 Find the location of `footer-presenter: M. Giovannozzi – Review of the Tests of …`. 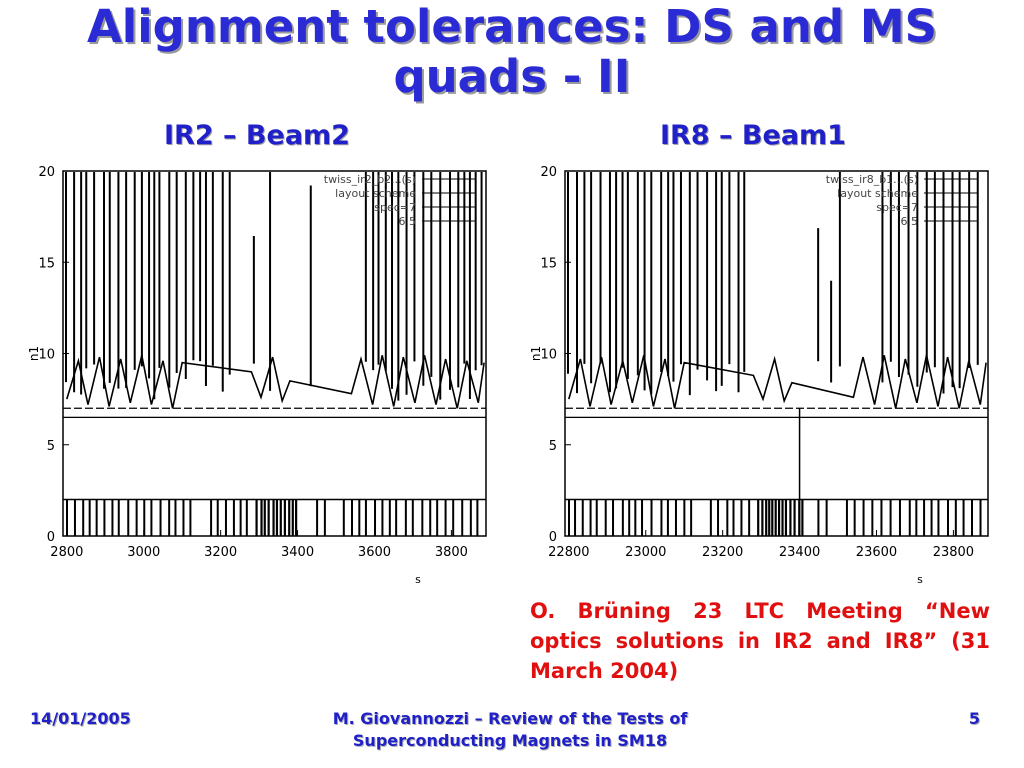

footer-presenter: M. Giovannozzi – Review of the Tests of … is located at coordinates (510, 730).